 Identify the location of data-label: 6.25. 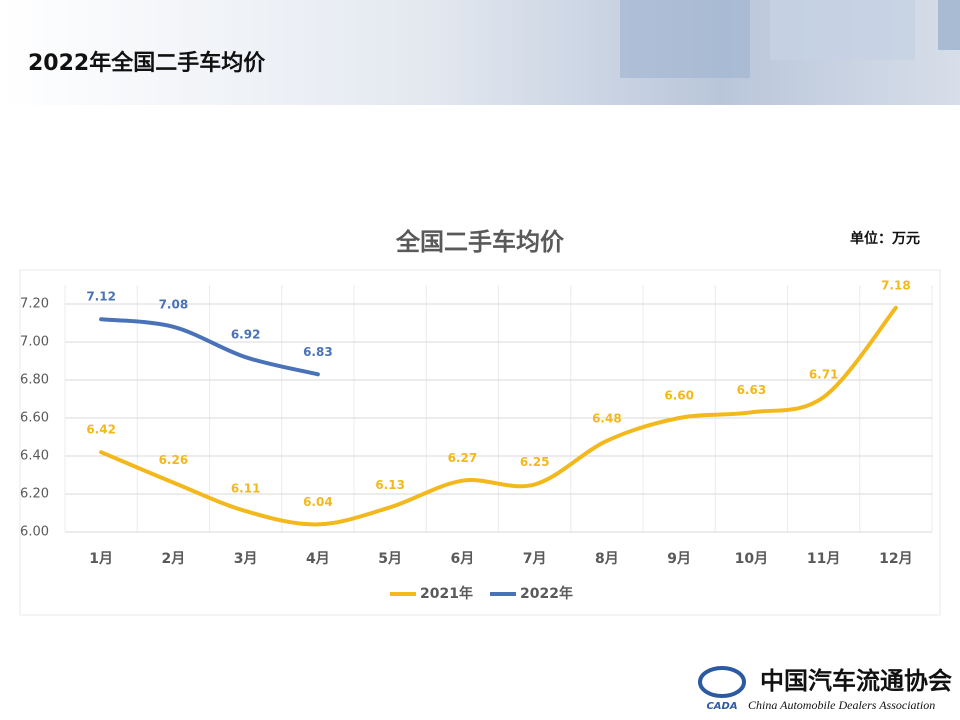
(535, 462).